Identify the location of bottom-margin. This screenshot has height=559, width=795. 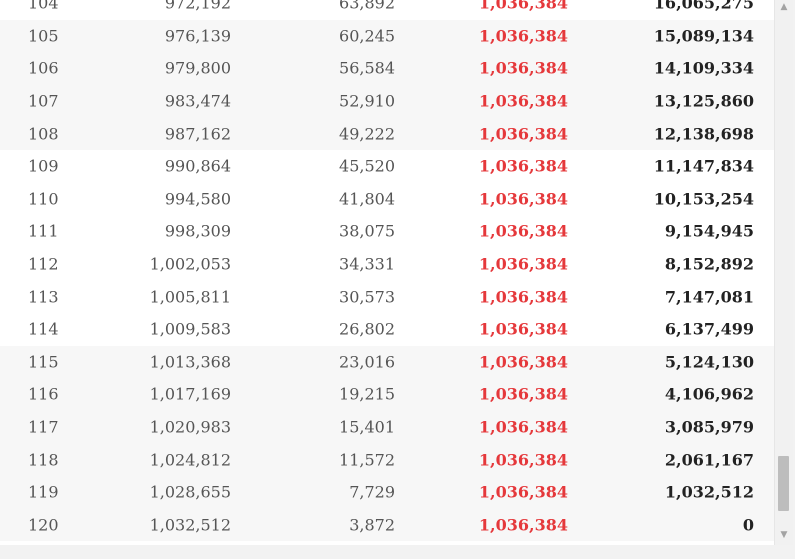
(397, 552).